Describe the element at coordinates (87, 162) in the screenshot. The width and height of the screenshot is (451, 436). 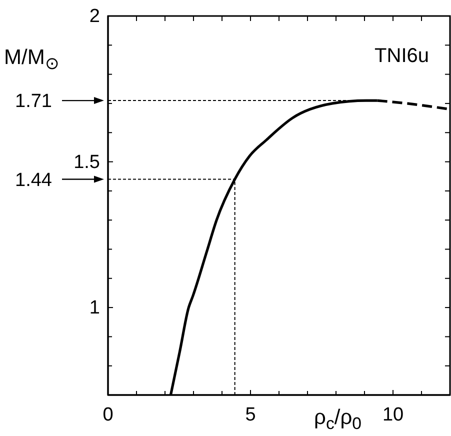
I see `y-tick-label: 1.5` at that location.